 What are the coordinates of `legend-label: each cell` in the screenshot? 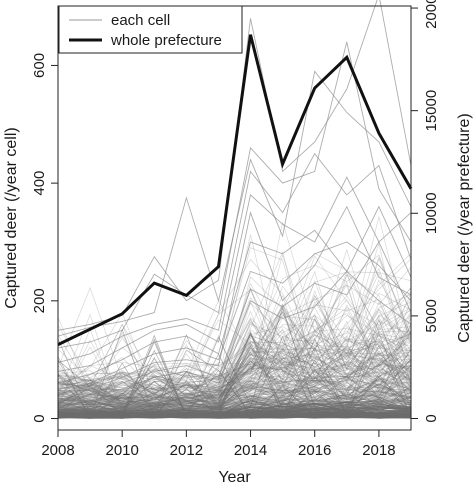 It's located at (140, 20).